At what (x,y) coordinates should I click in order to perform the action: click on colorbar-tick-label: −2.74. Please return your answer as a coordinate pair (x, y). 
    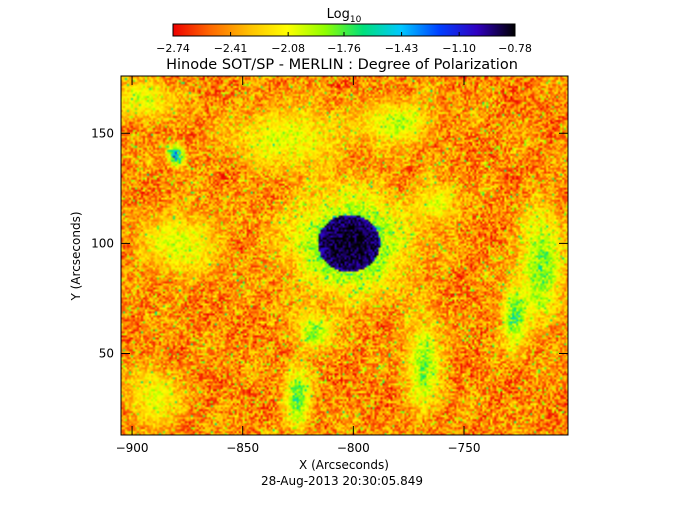
    Looking at the image, I should click on (173, 48).